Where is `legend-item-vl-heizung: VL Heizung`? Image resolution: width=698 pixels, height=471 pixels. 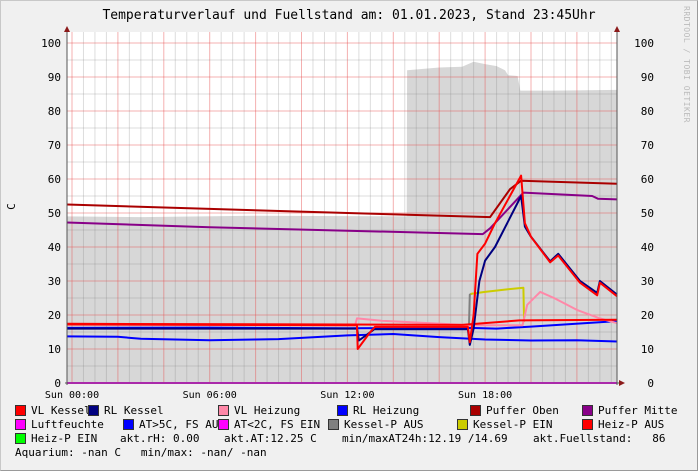 legend-item-vl-heizung: VL Heizung is located at coordinates (259, 410).